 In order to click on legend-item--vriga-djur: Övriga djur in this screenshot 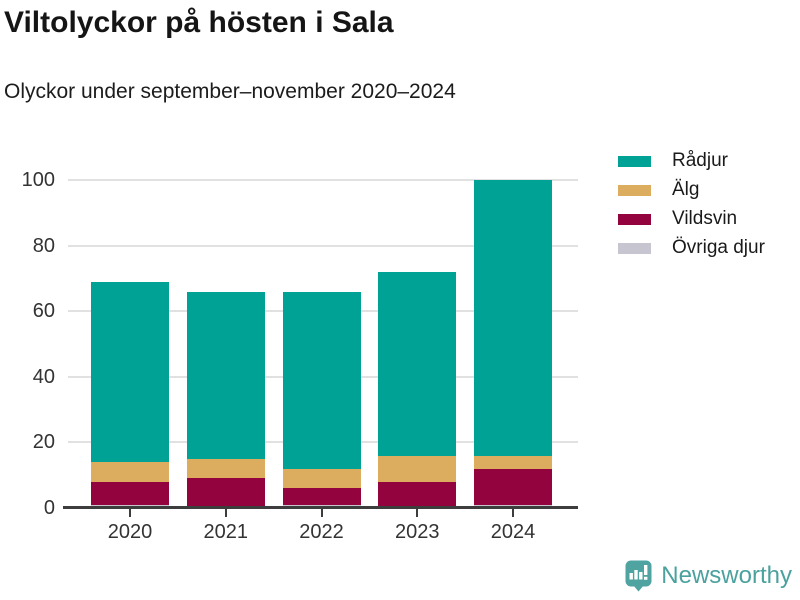, I will do `click(691, 248)`.